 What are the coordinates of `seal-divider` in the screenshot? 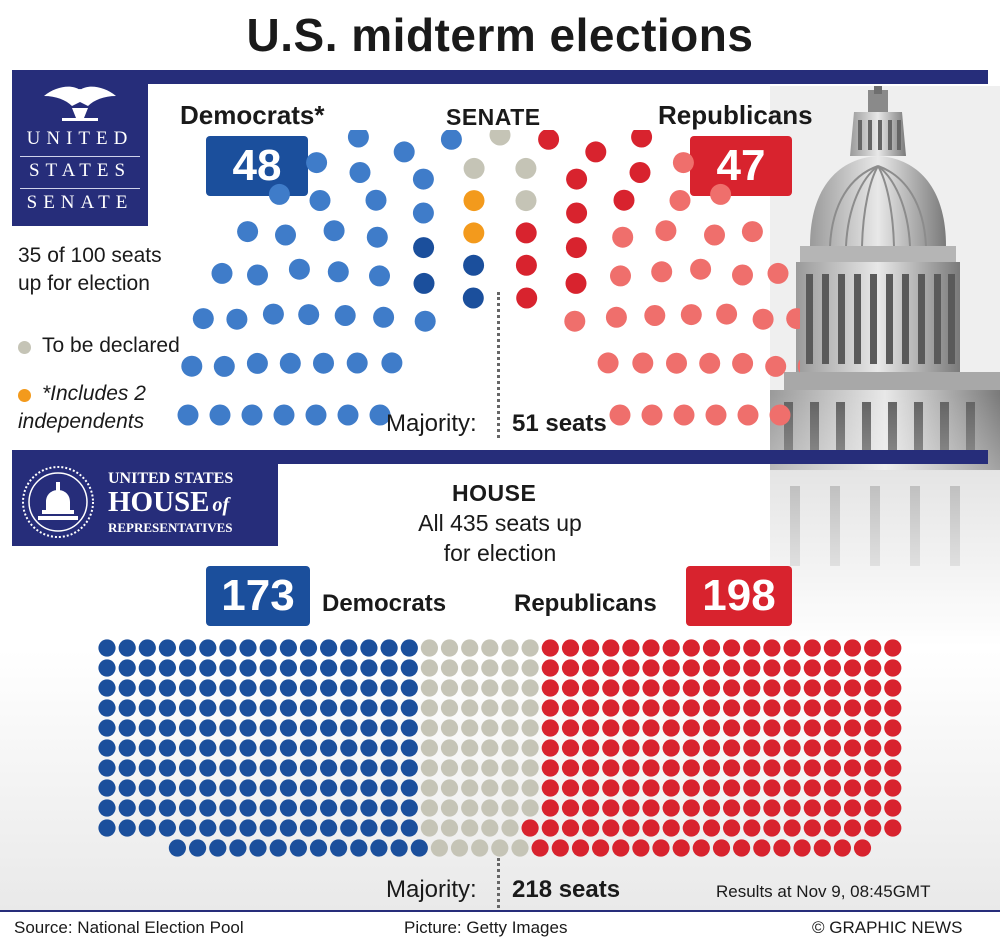 It's located at (80, 188).